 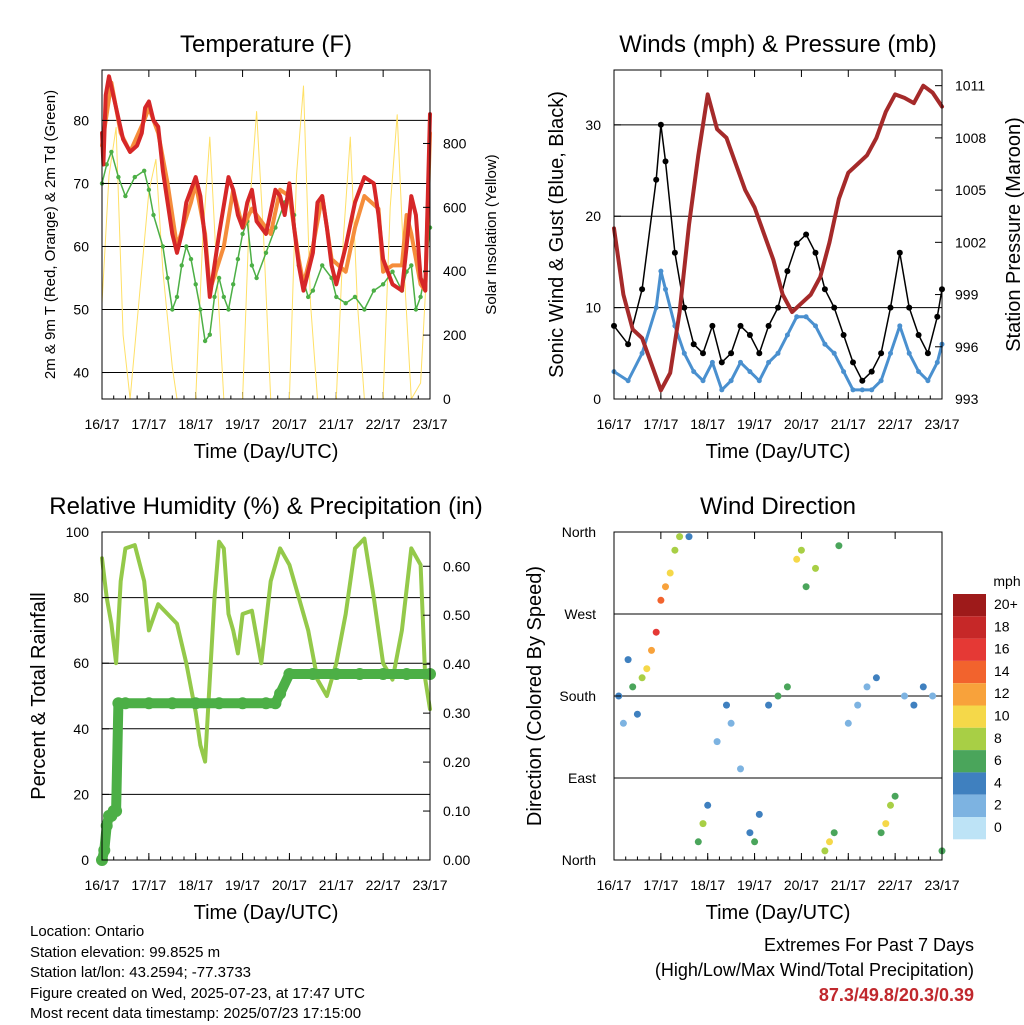 I want to click on y-tick-label: North, so click(x=579, y=532).